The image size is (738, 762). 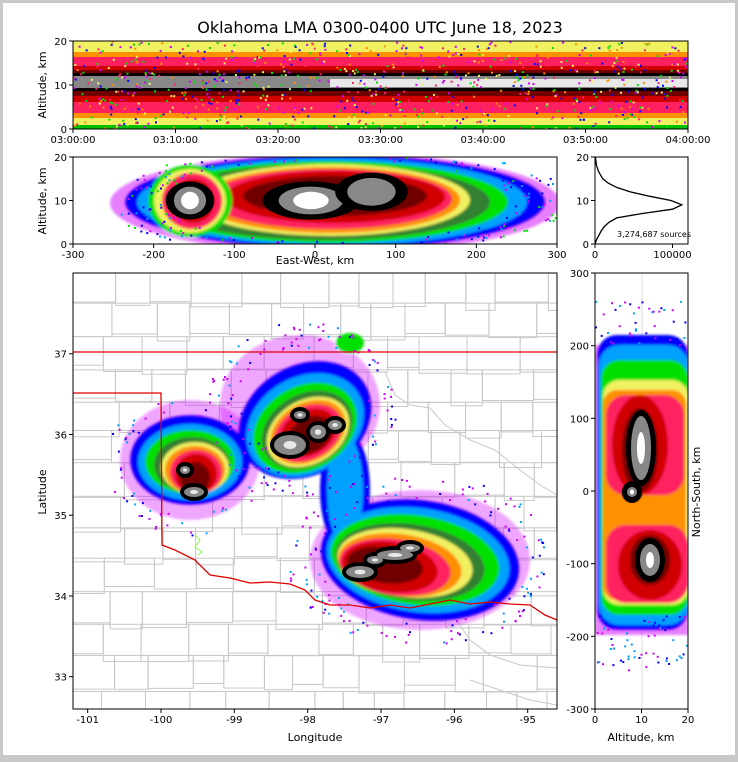 I want to click on plan-core-peak, so click(x=375, y=560).